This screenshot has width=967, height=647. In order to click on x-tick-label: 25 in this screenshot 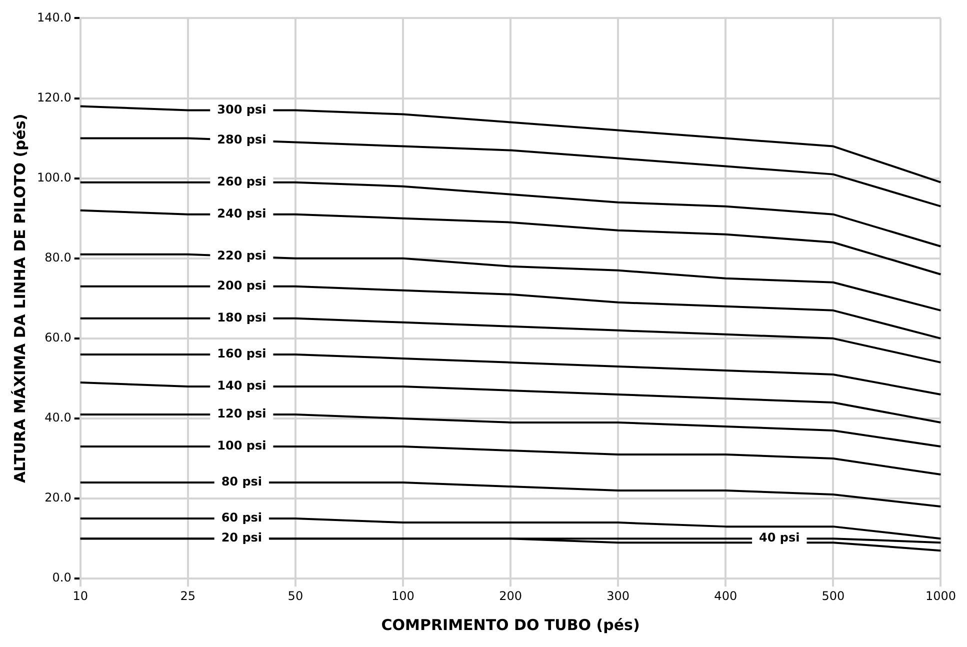, I will do `click(188, 595)`.